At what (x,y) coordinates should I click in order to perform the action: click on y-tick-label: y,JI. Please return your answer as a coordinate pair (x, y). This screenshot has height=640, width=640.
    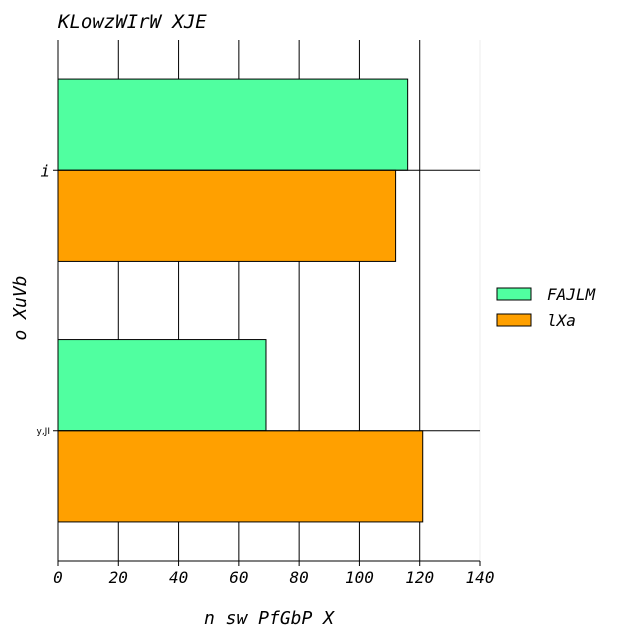
    Looking at the image, I should click on (44, 432).